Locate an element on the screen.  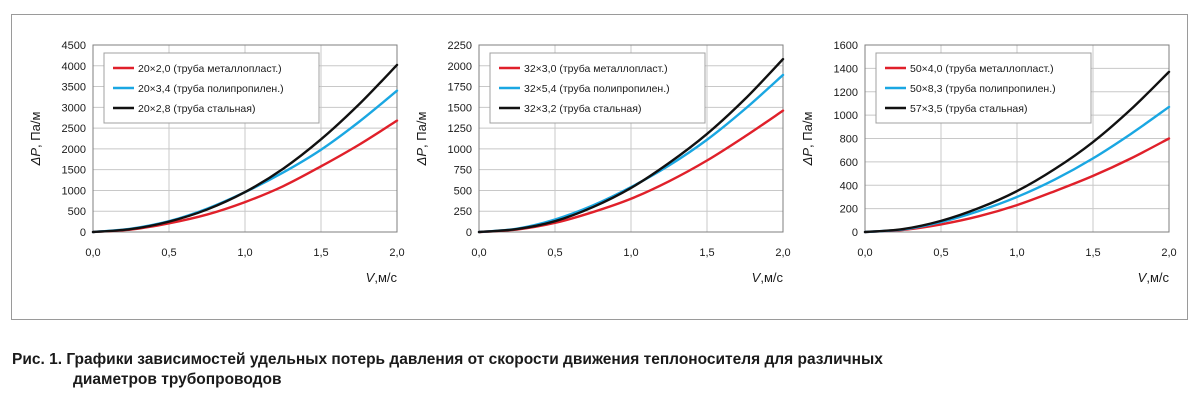
caption-line-2: диаметров трубопроводов is located at coordinates (177, 379).